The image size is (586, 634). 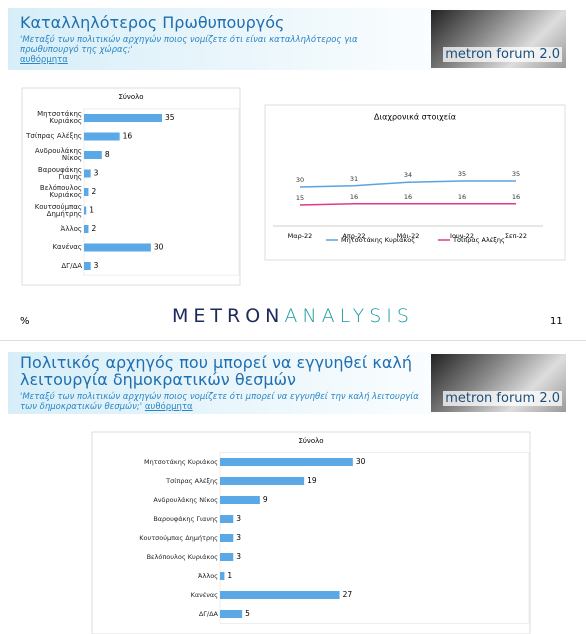 I want to click on value-label: 27, so click(x=348, y=594).